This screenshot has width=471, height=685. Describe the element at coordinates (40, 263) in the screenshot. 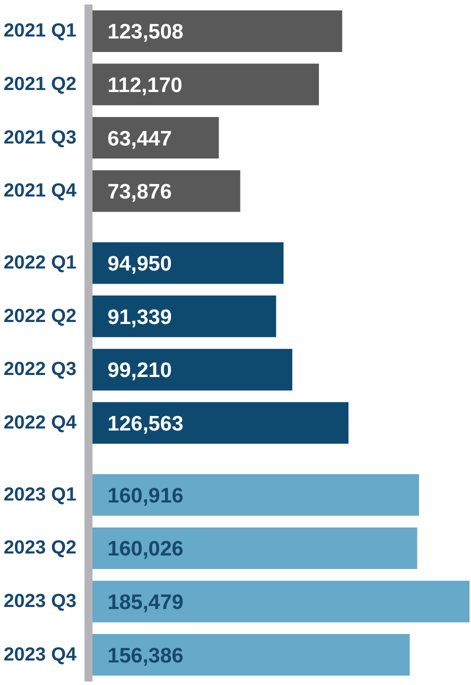

I see `y-tick-label: 2022 Q1` at that location.